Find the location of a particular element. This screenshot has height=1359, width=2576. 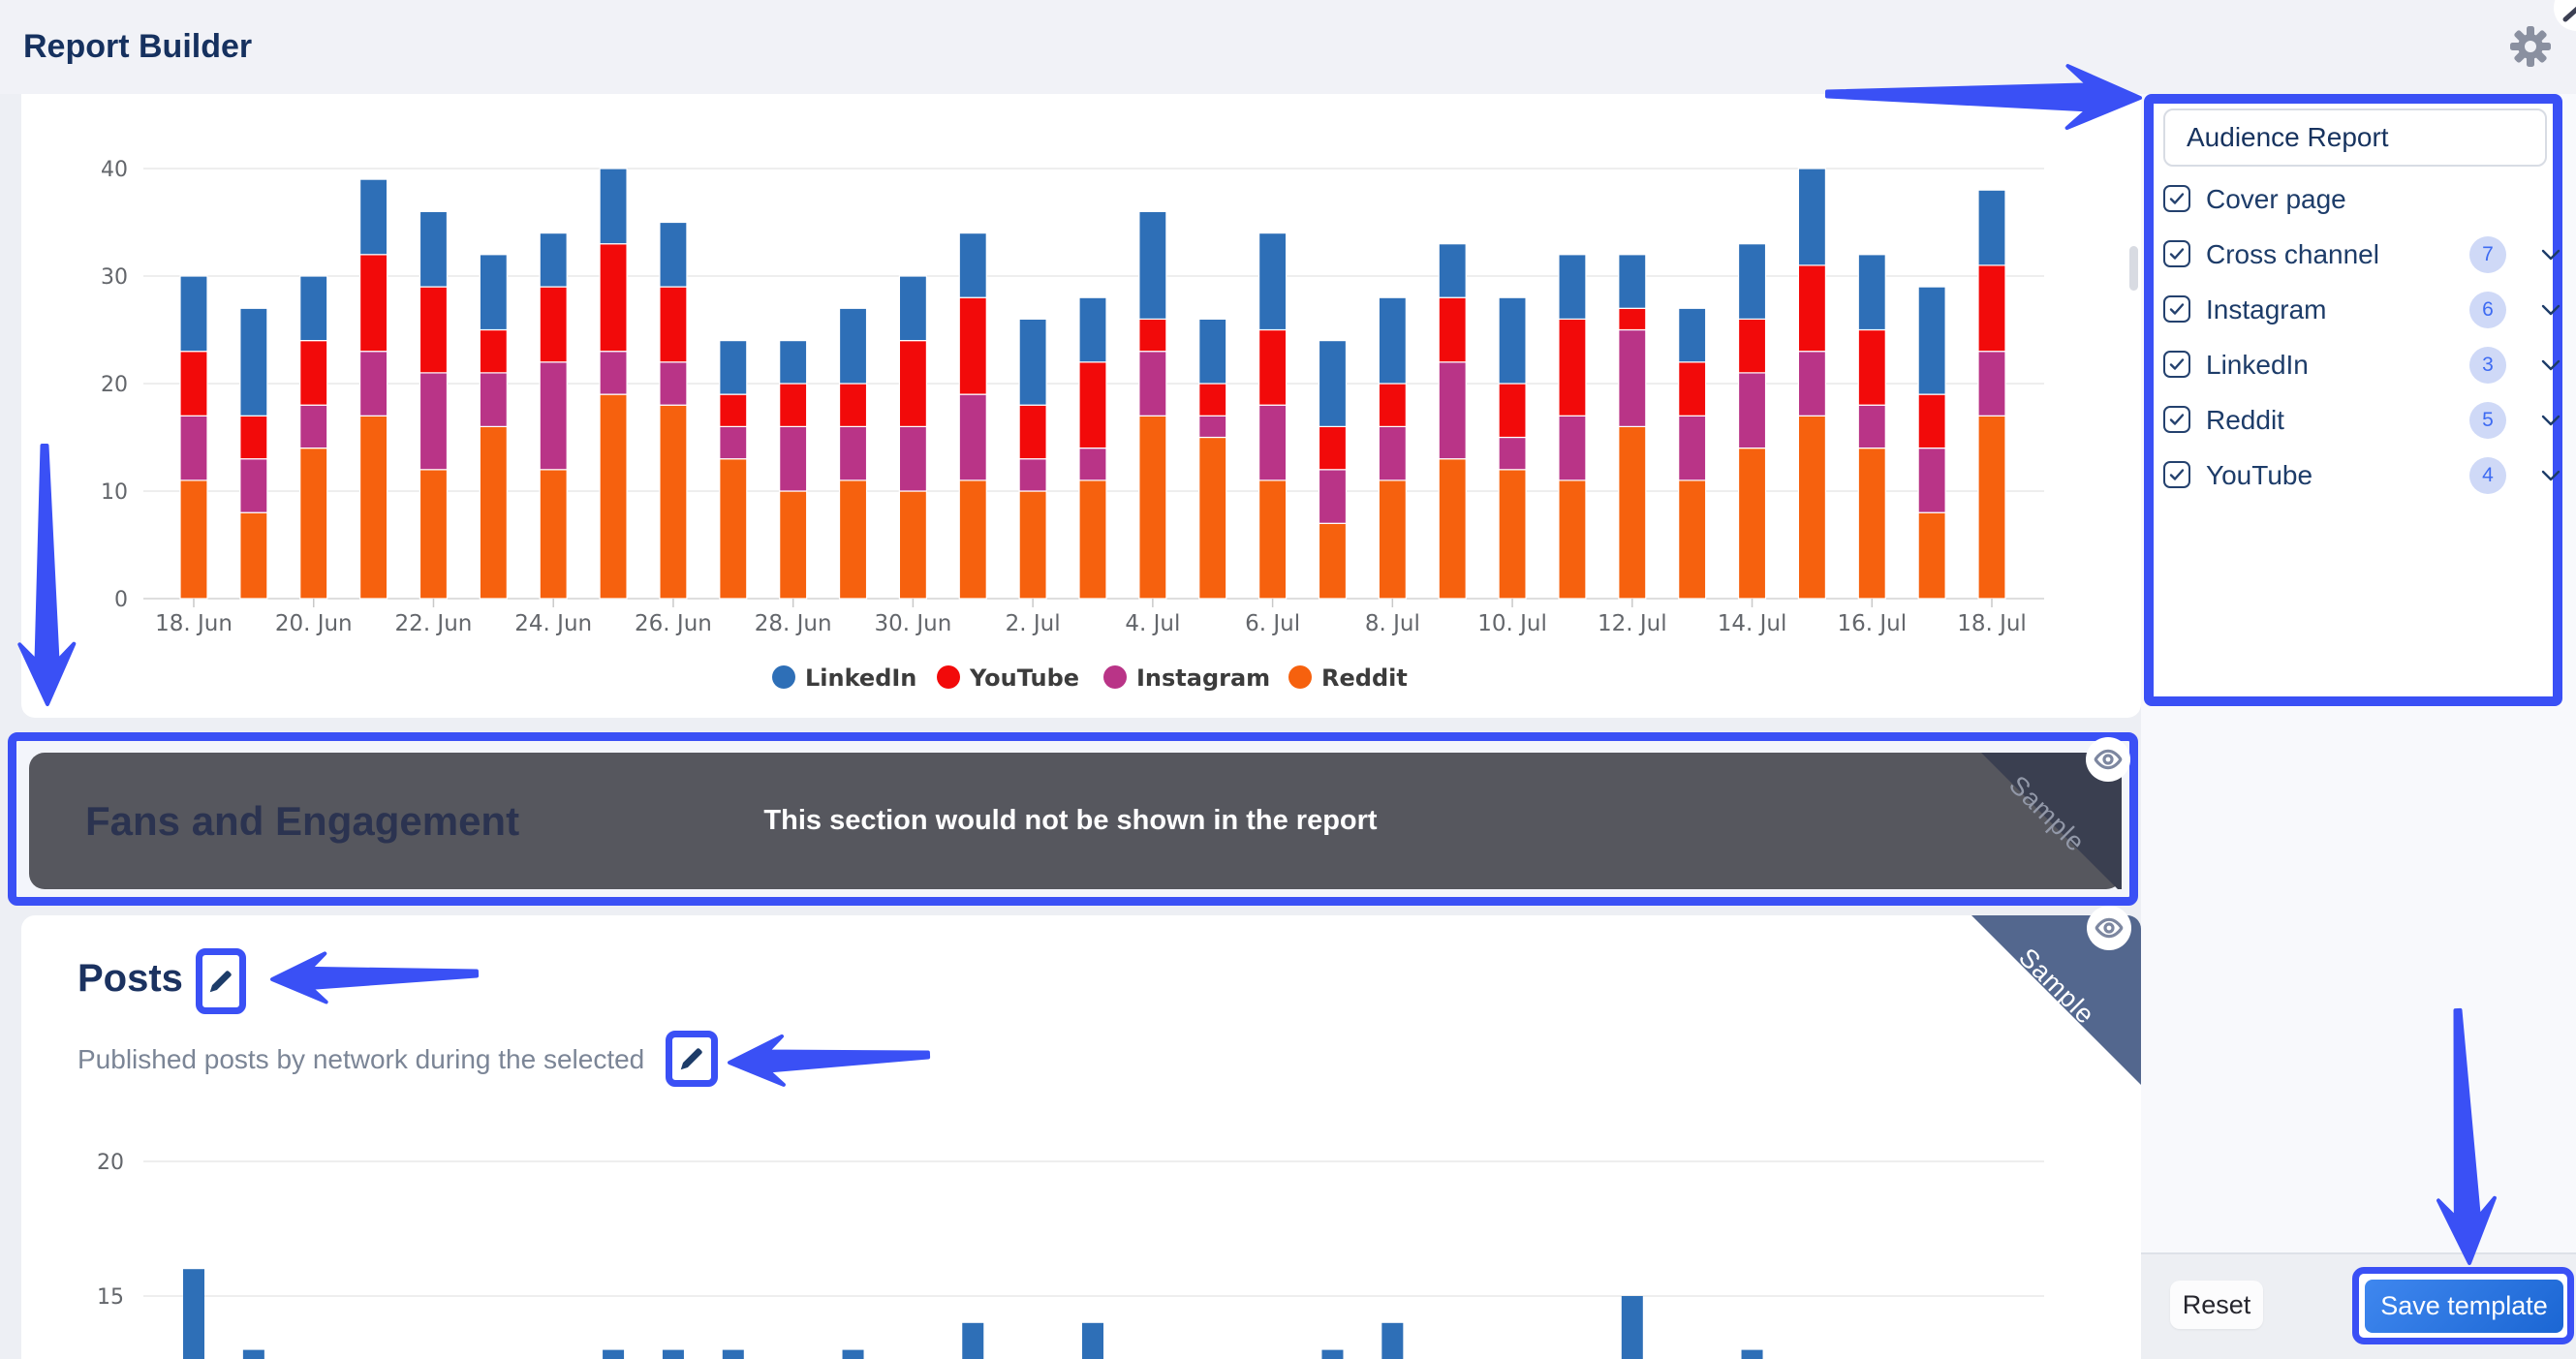

fans-section-title: Fans and Engagement is located at coordinates (302, 821).